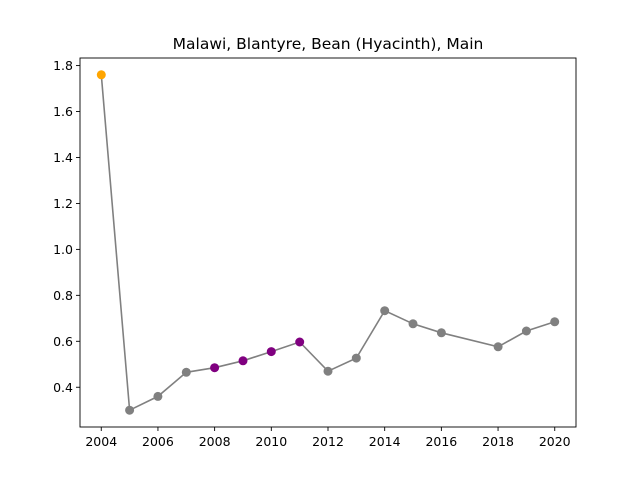  I want to click on x-axis: 2004 2006 2008 2010 2012 2014 2016 2018 2020, so click(328, 438).